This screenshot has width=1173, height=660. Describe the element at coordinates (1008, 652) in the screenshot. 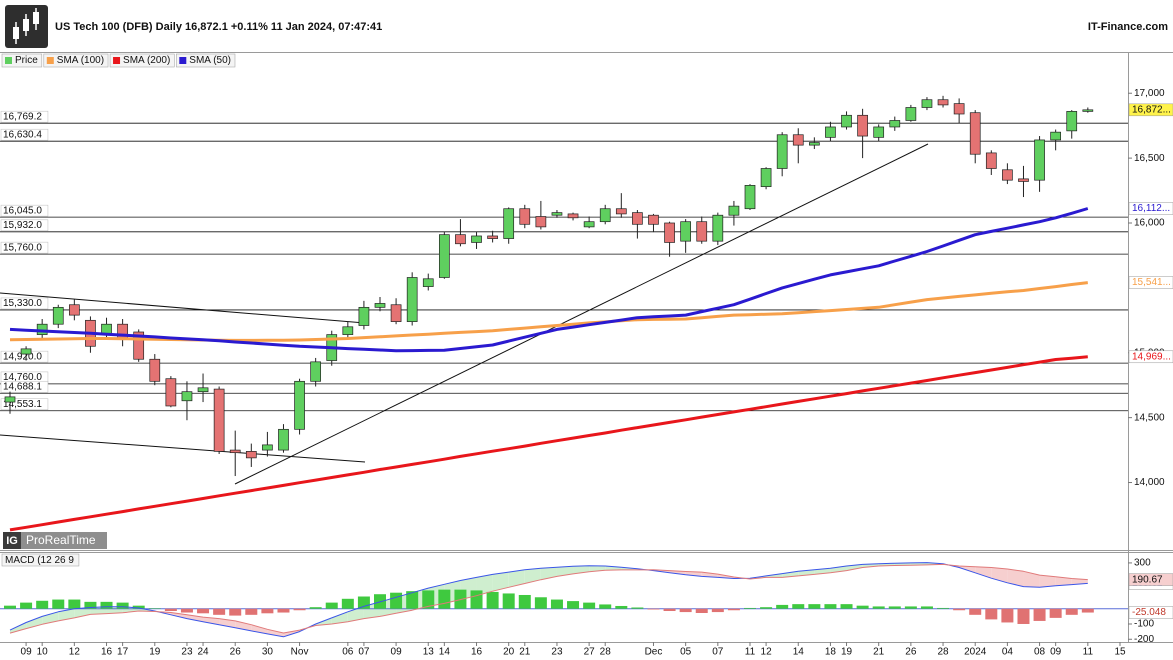

I see `x-tick-label: 04` at that location.